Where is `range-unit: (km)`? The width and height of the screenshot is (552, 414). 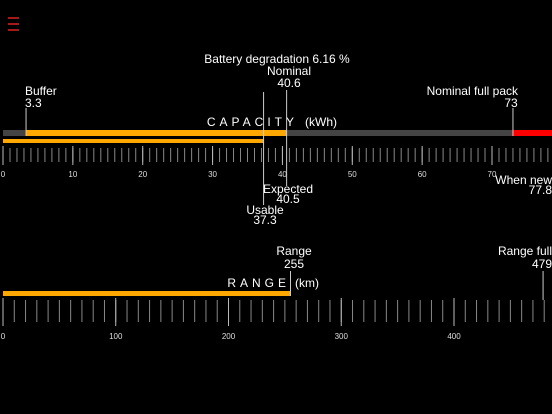
range-unit: (km) is located at coordinates (307, 283).